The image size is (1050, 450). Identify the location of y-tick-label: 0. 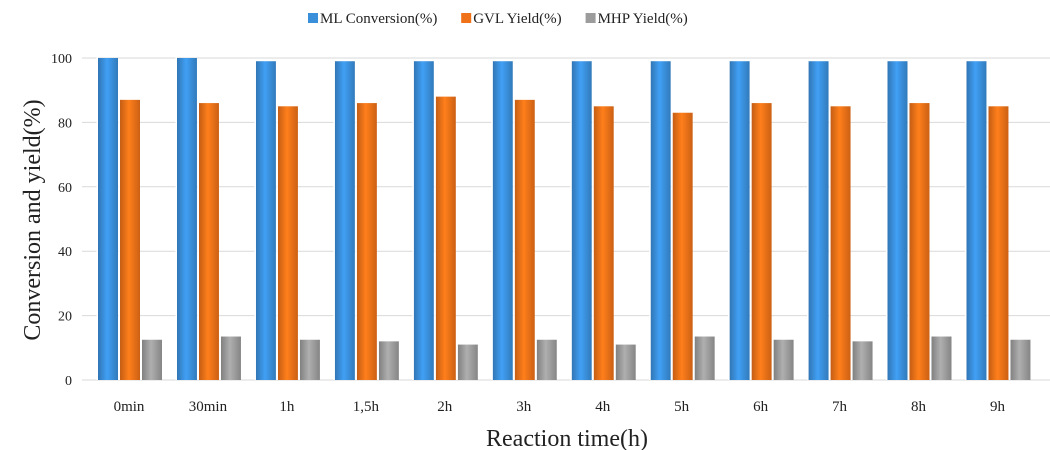
(68, 381).